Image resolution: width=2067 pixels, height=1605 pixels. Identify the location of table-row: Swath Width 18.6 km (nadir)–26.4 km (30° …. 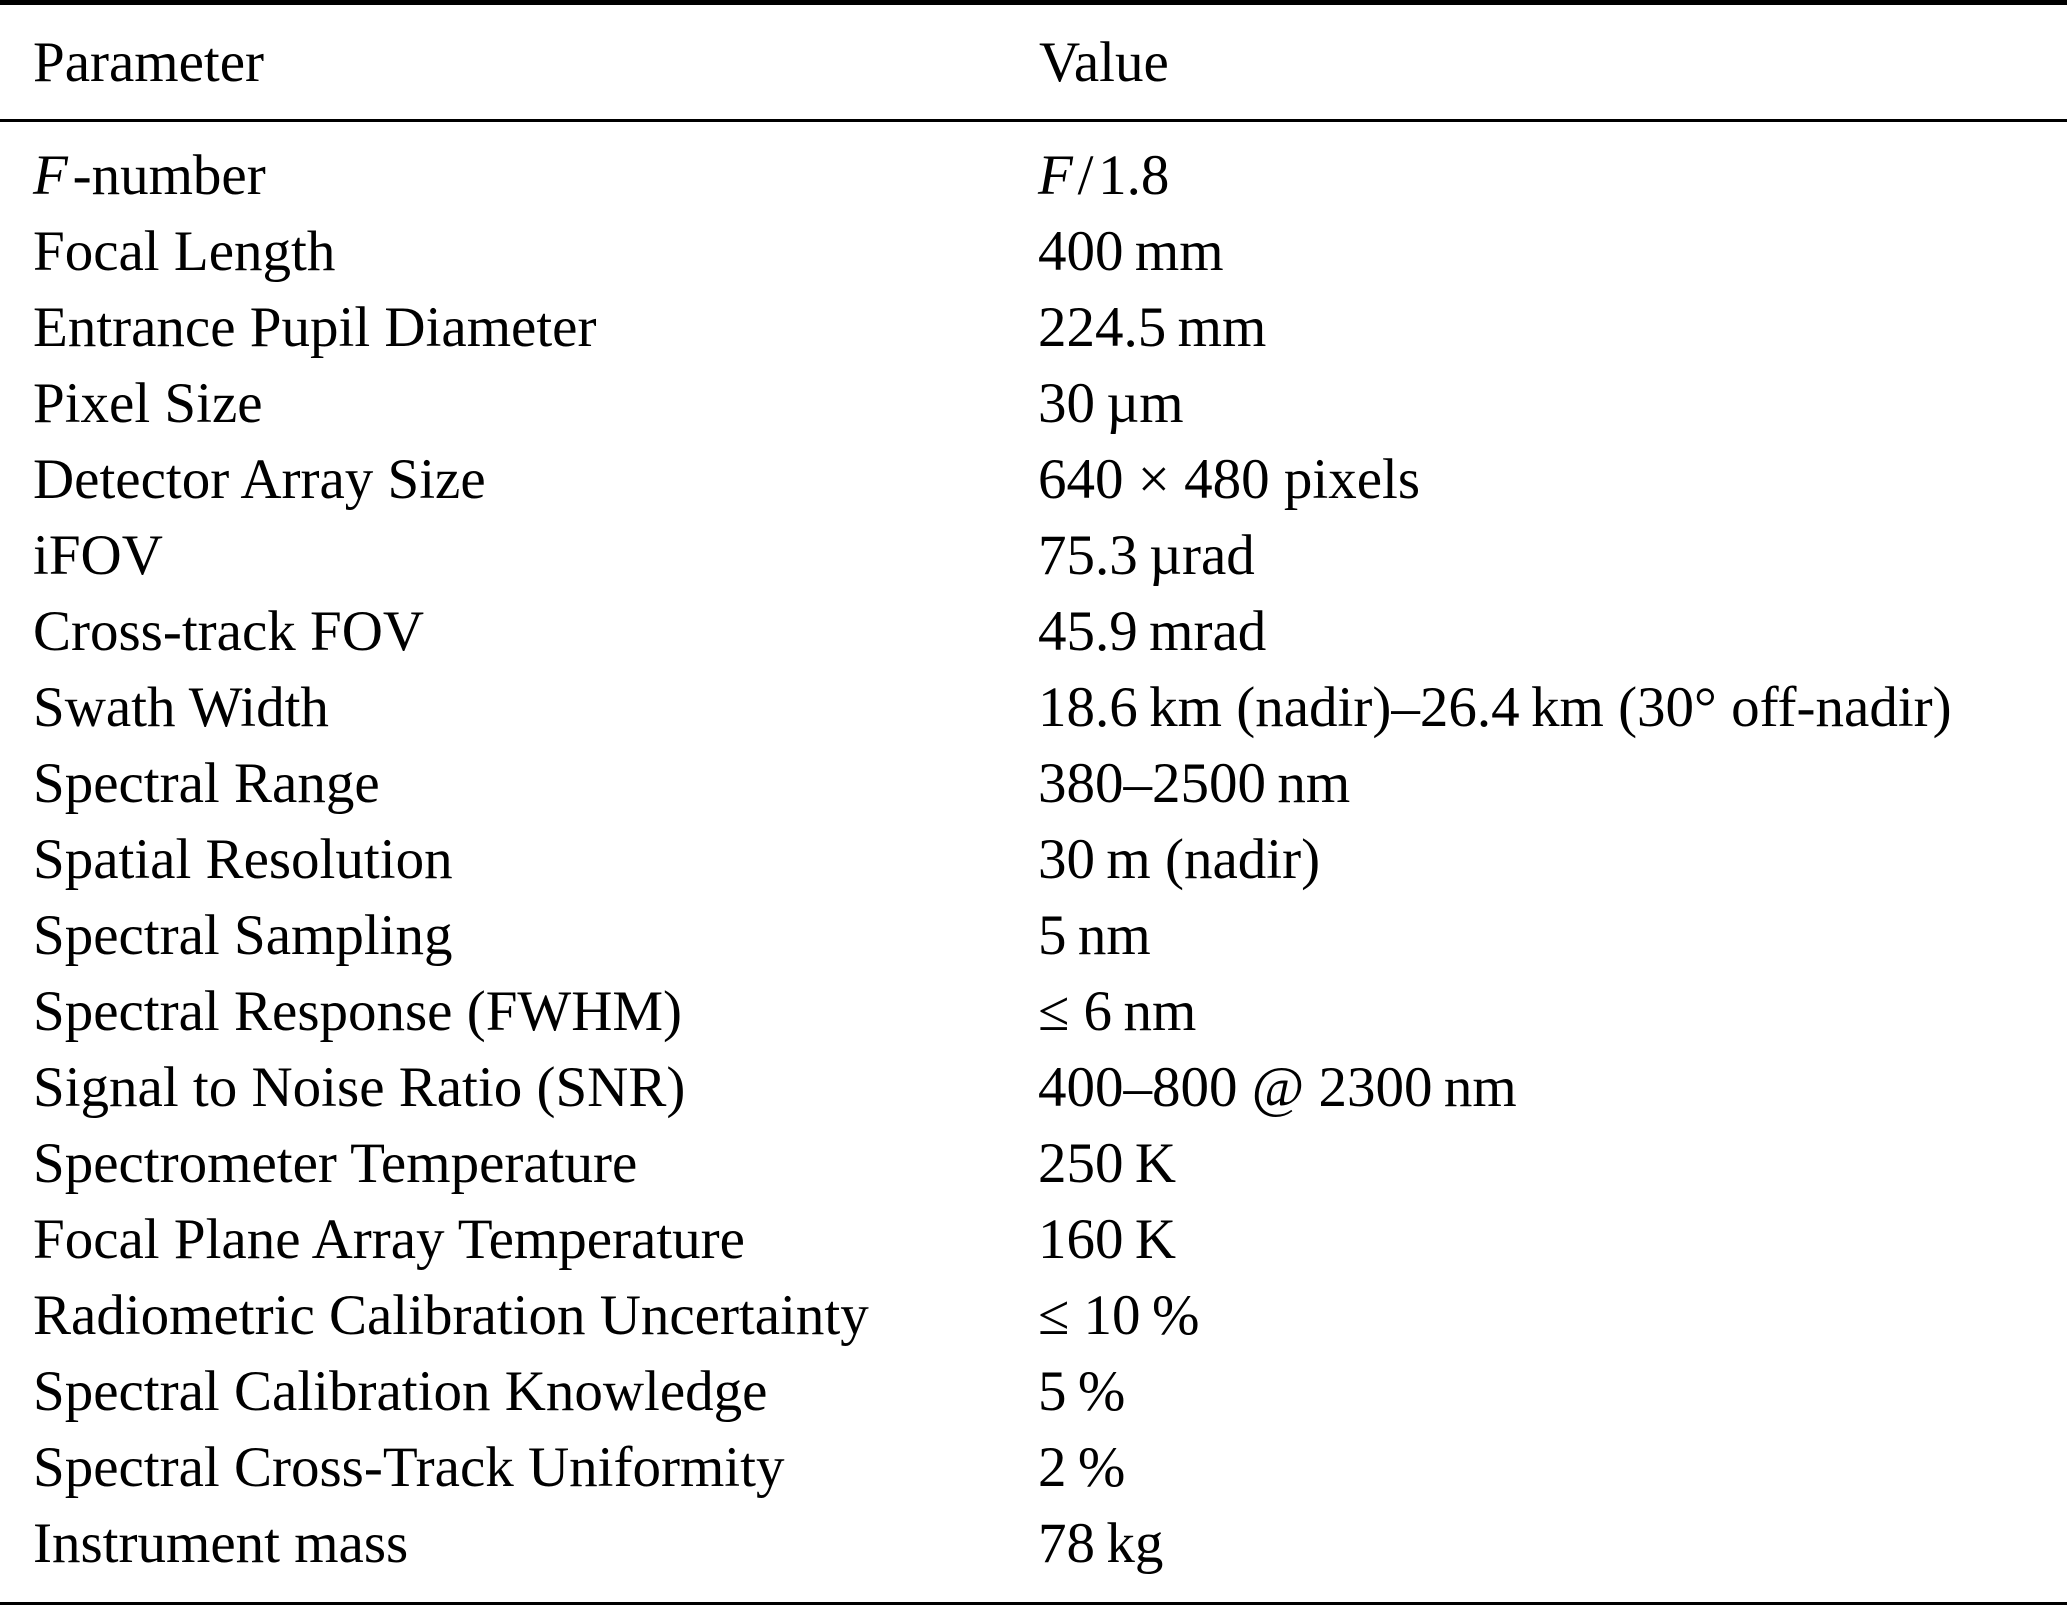
(1033, 708).